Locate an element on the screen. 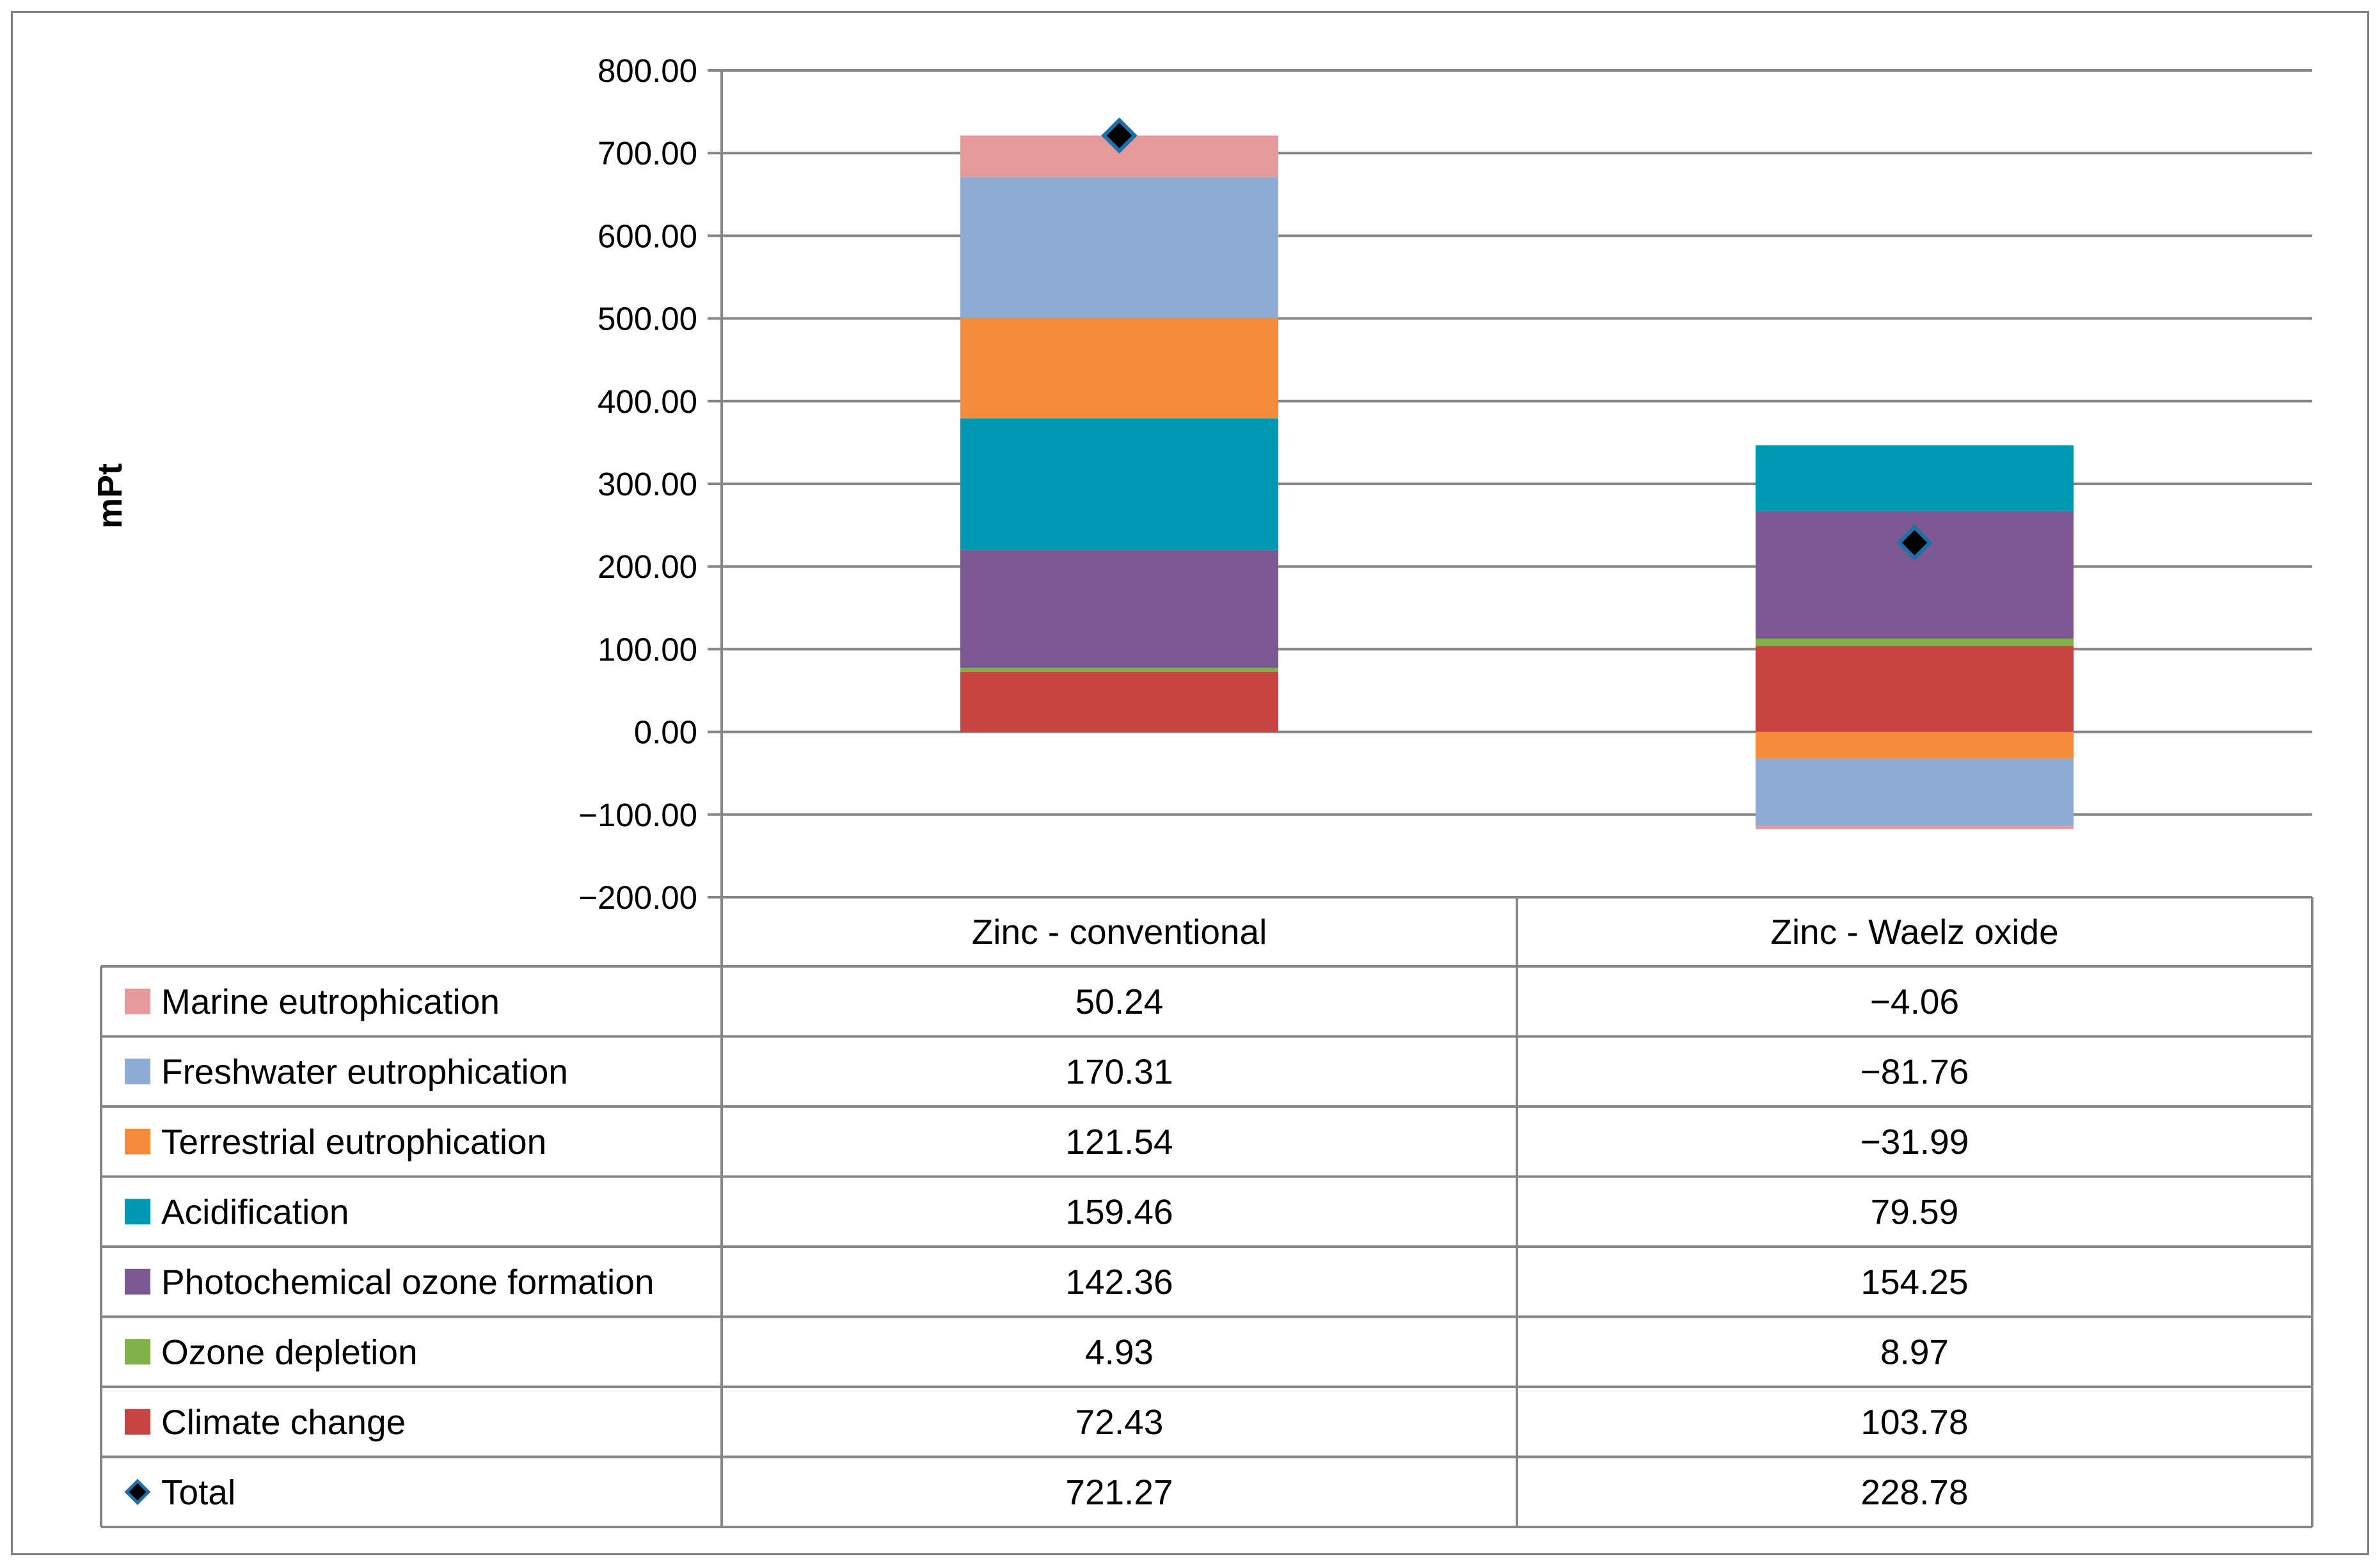 The image size is (2380, 1566). y-tick-label: 400.00 is located at coordinates (647, 401).